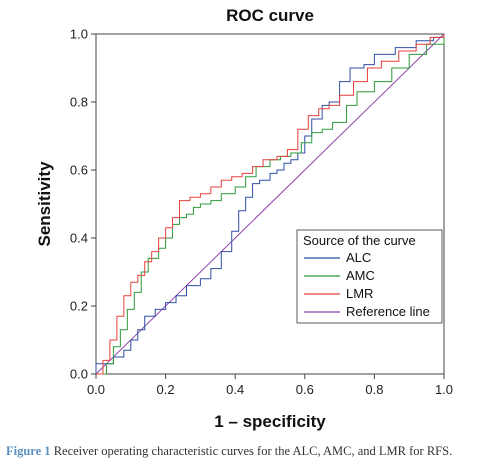 This screenshot has width=491, height=469. Describe the element at coordinates (96, 389) in the screenshot. I see `x-tick-label: 0.0` at that location.